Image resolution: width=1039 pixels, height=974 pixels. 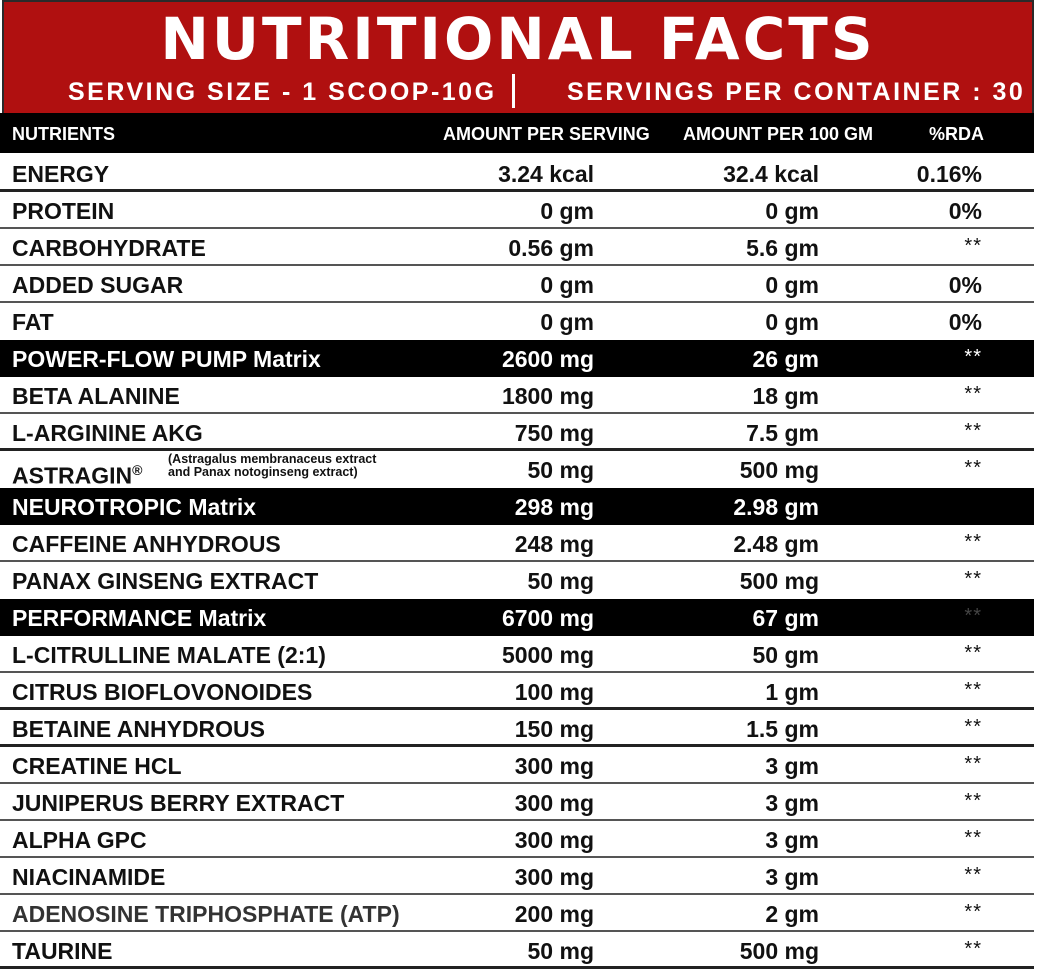 What do you see at coordinates (796, 92) in the screenshot?
I see `servings-per-container: SERVINGS PER CONTAINER : 30` at bounding box center [796, 92].